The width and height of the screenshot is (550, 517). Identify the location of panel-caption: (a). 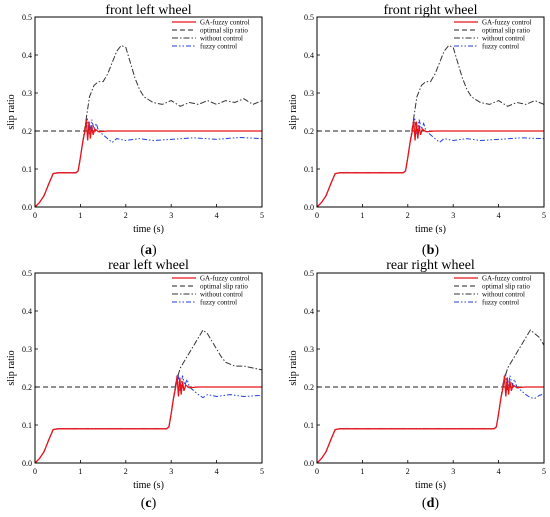
(148, 250).